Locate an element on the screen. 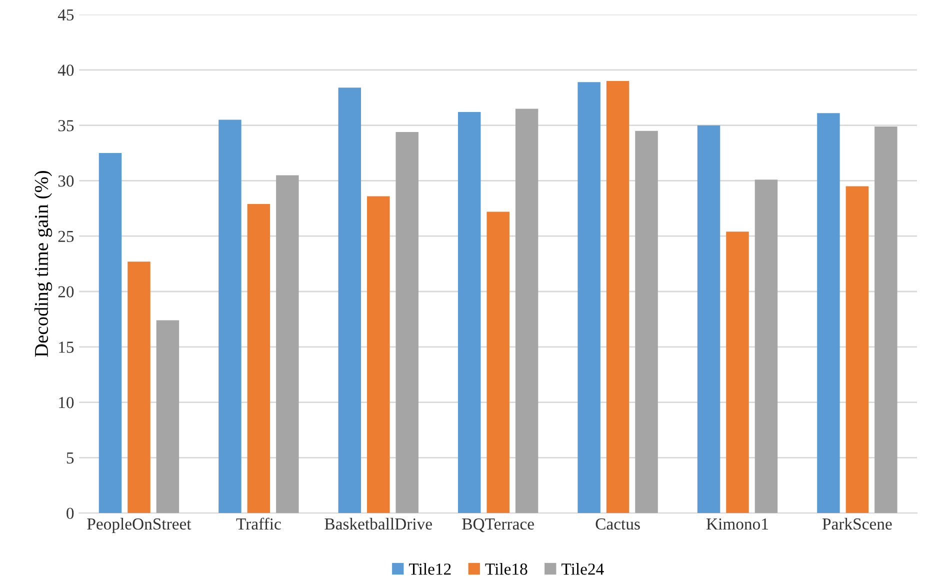 Image resolution: width=931 pixels, height=583 pixels. y-axis-title: Decoding time gain (%) is located at coordinates (43, 263).